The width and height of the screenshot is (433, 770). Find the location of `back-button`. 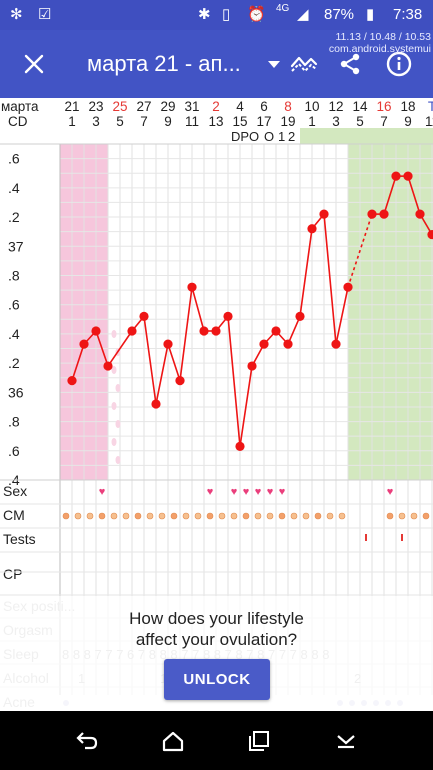

back-button is located at coordinates (87, 740).